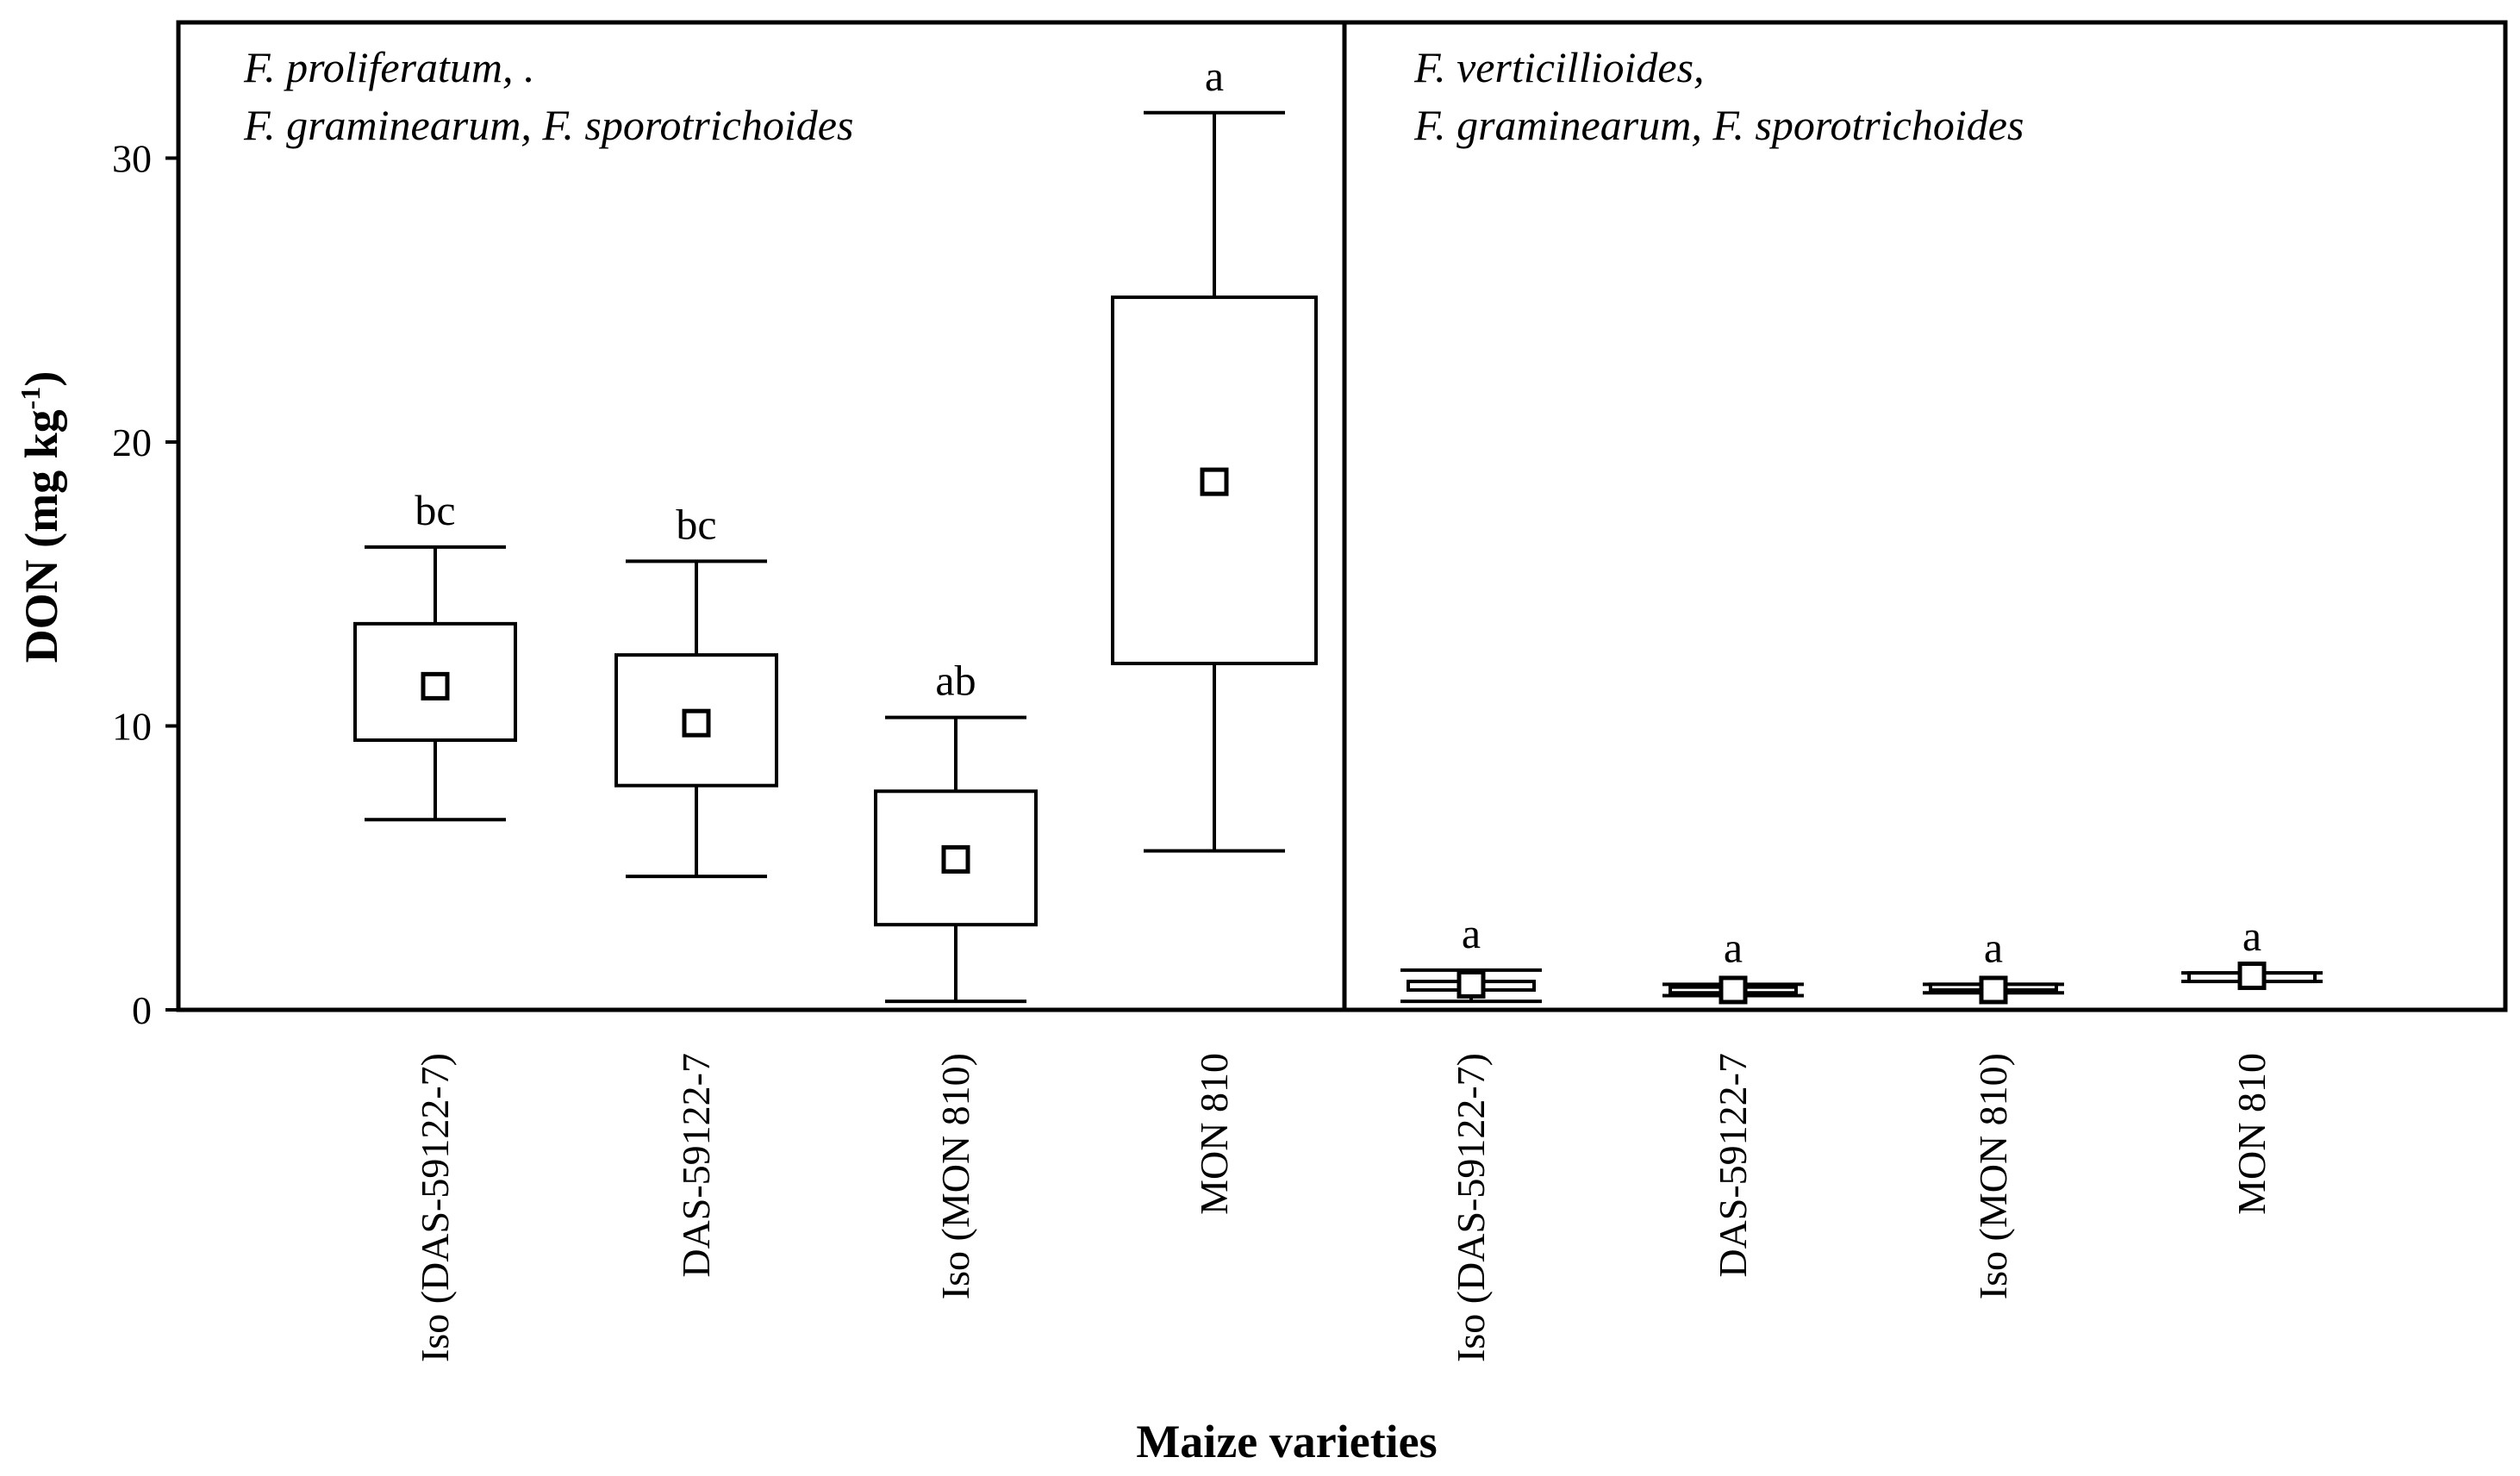  I want to click on y-tick-label-2: 20, so click(132, 442).